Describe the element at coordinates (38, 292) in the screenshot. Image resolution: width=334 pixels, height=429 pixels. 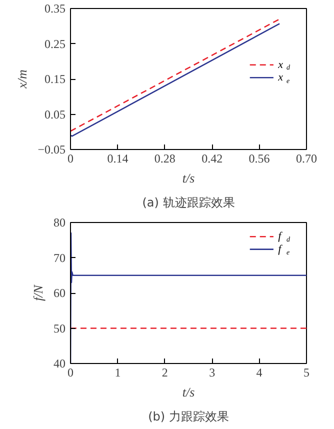
I see `y-axis-title: f/N` at that location.